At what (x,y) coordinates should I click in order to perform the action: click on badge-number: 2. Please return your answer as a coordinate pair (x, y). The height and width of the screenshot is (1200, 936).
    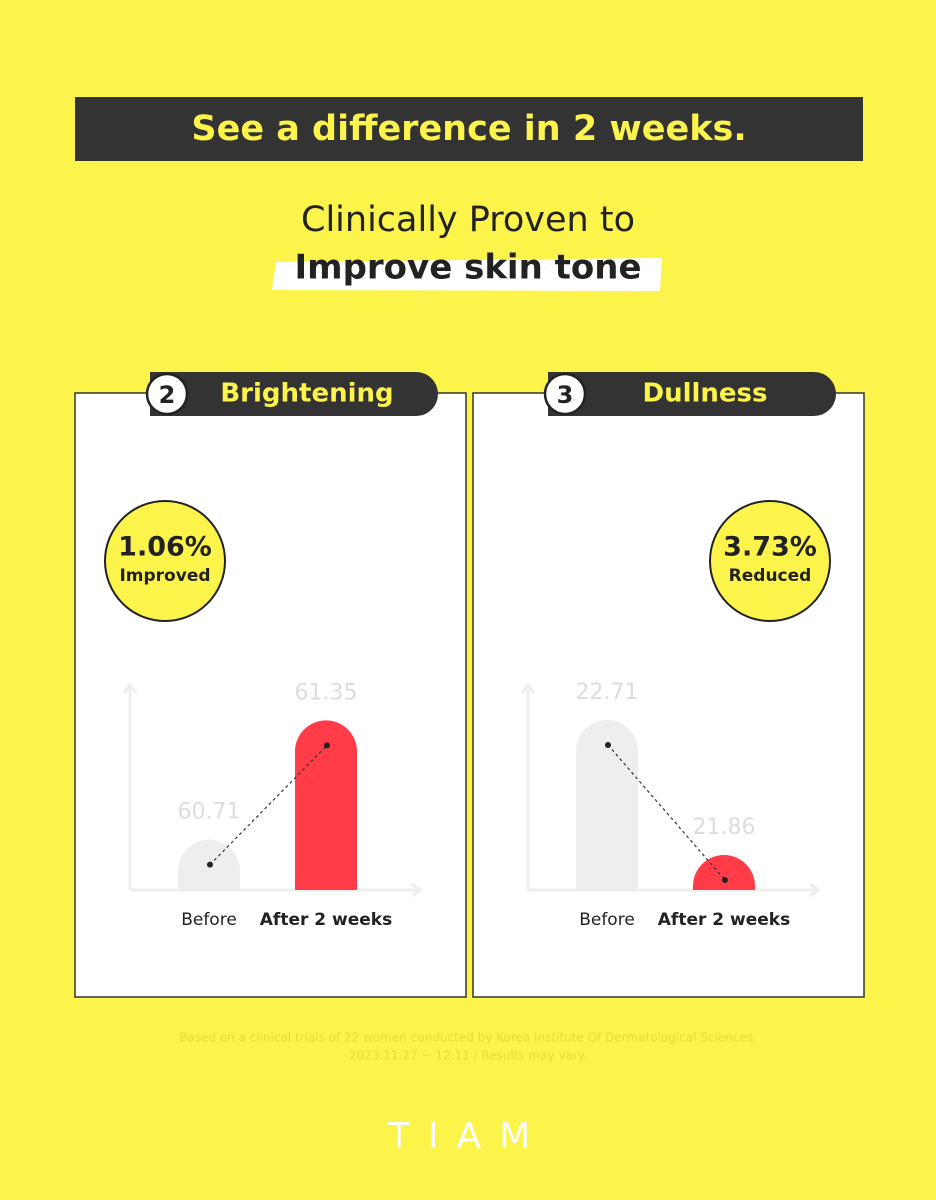
    Looking at the image, I should click on (167, 395).